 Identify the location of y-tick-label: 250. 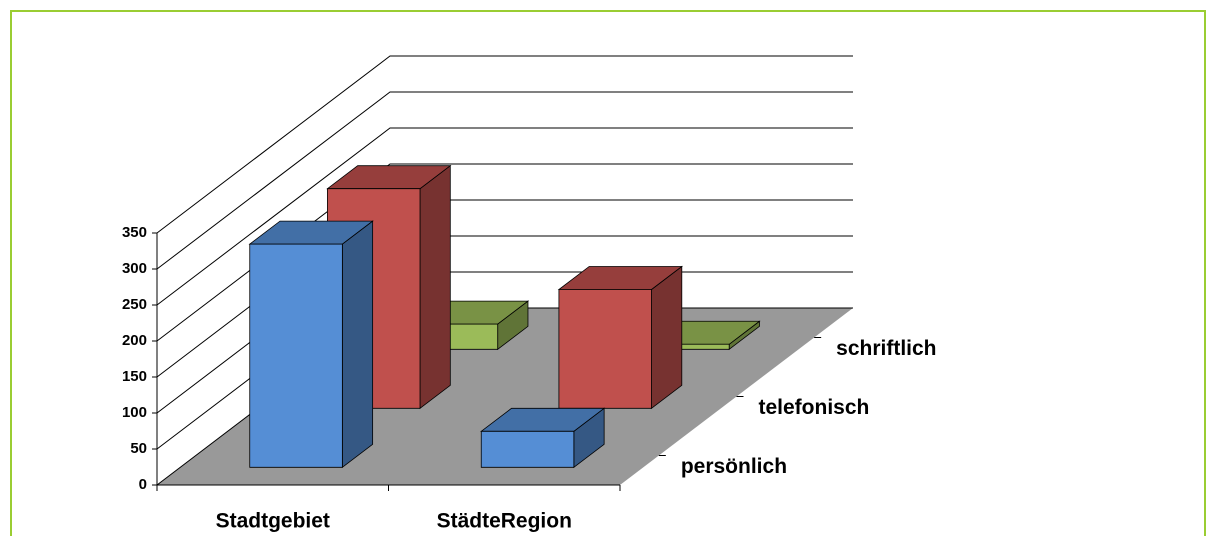
(134, 304).